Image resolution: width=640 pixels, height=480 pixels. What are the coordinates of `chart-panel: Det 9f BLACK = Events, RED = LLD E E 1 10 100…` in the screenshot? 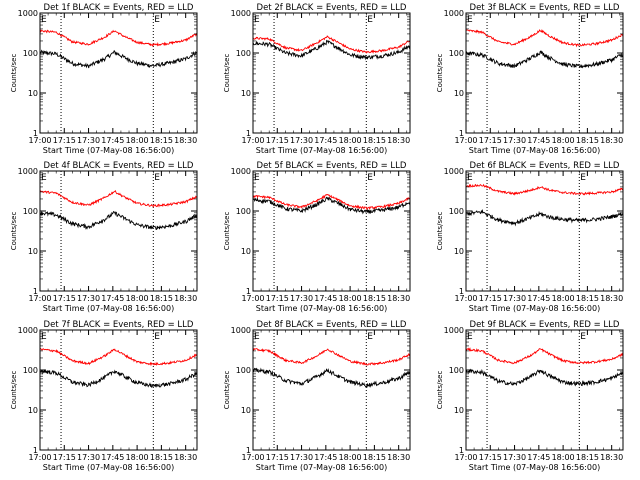 It's located at (530, 396).